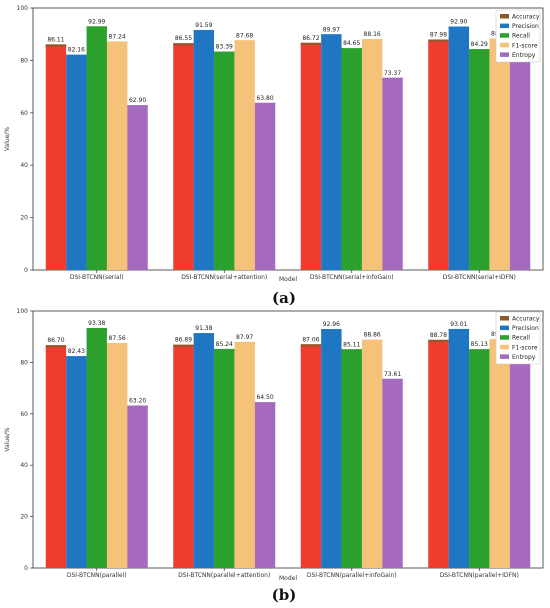 Image resolution: width=550 pixels, height=608 pixels. What do you see at coordinates (26, 270) in the screenshot?
I see `y-tick-label: 0` at bounding box center [26, 270].